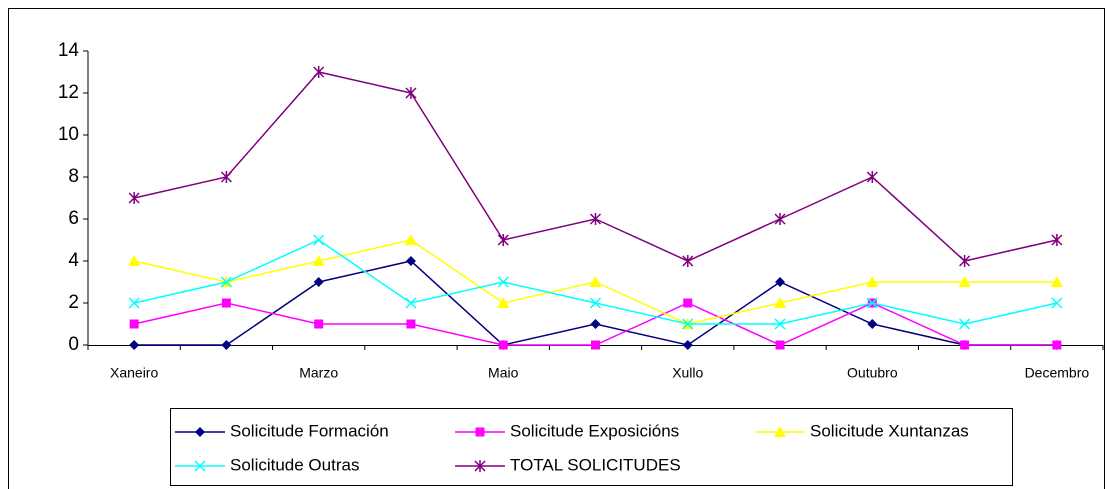 This screenshot has width=1109, height=489. What do you see at coordinates (1057, 373) in the screenshot?
I see `x-tick-label: Decembro` at bounding box center [1057, 373].